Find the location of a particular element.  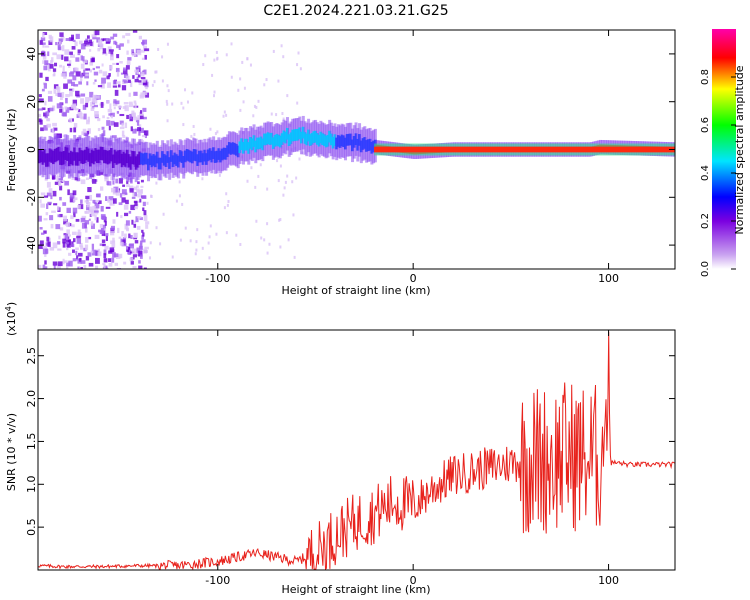

ridge-band-core is located at coordinates (524, 149).